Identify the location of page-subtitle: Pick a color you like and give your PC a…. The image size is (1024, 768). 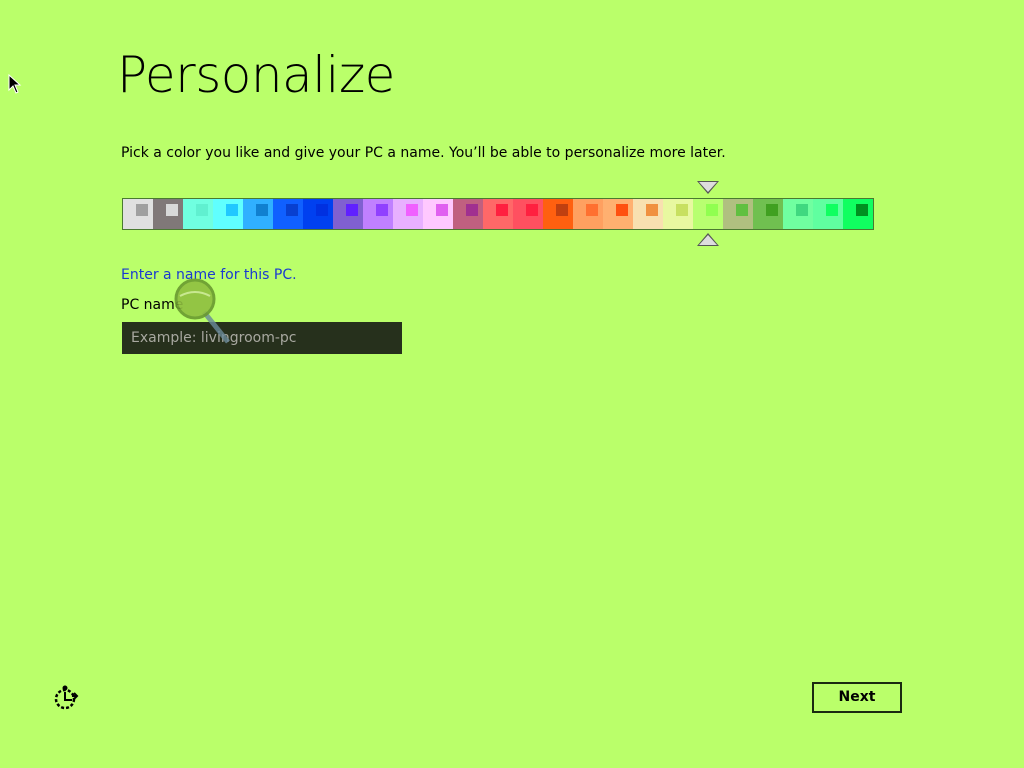
(423, 153).